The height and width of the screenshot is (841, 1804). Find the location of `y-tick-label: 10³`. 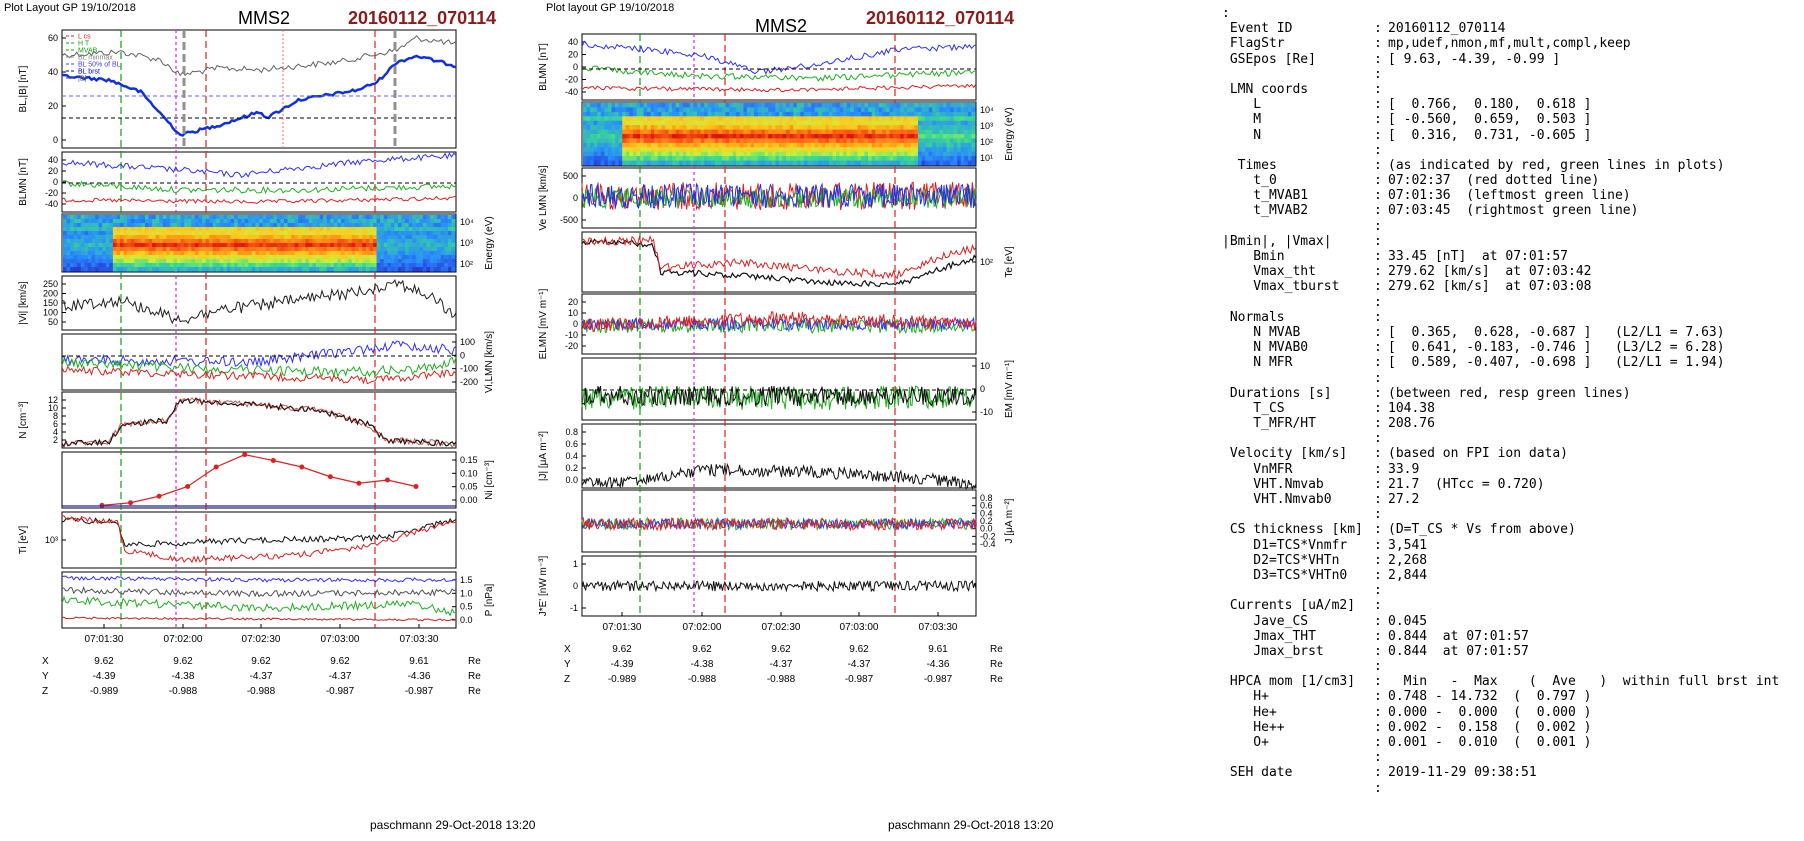

y-tick-label: 10³ is located at coordinates (51, 540).